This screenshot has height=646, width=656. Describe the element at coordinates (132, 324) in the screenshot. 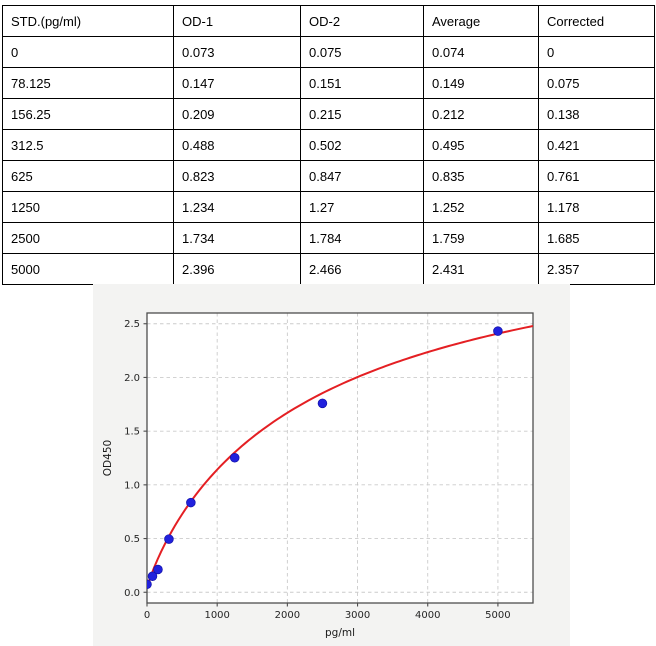

I see `y-tick-label: 2.5` at that location.